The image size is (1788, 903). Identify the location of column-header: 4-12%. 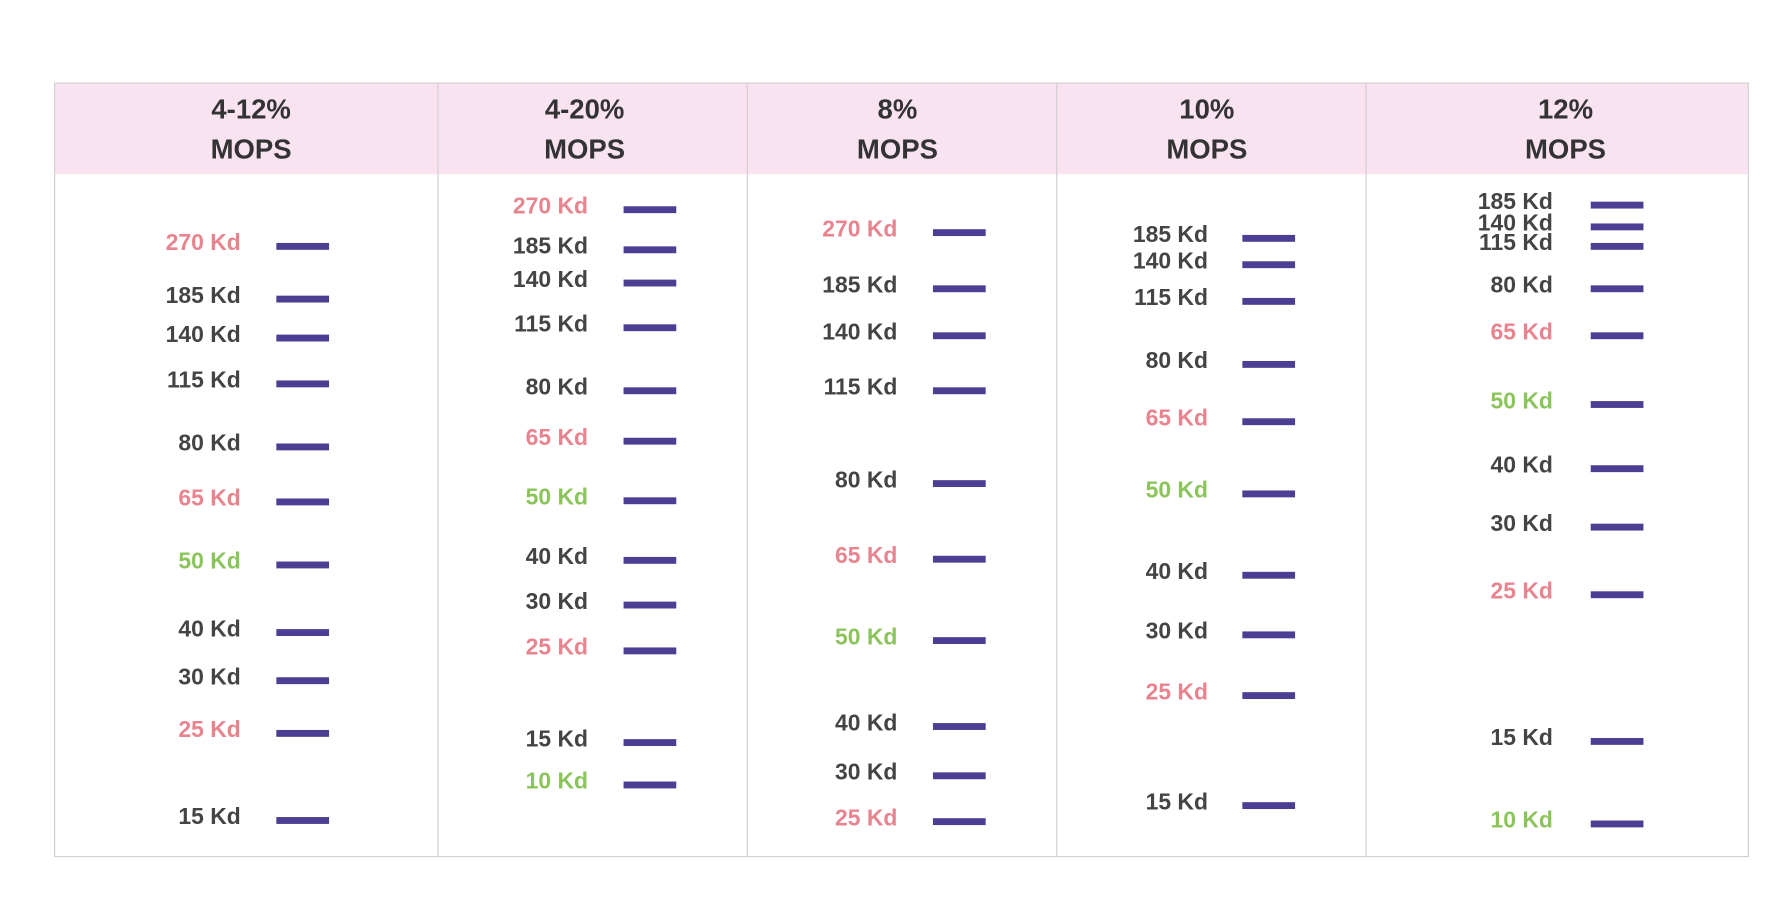
(251, 108).